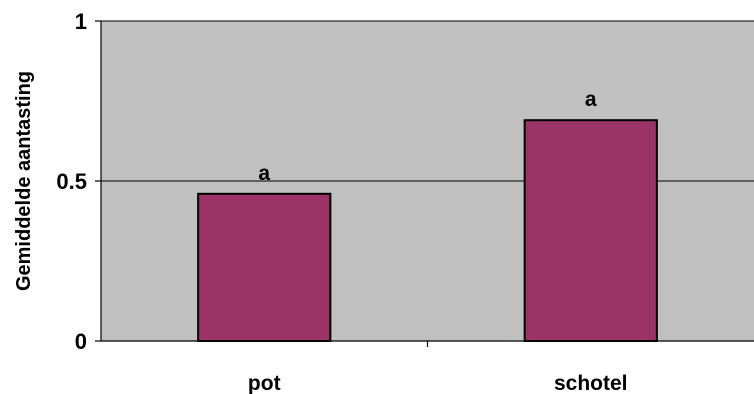 The image size is (754, 394). What do you see at coordinates (24, 181) in the screenshot?
I see `y-axis-title: Gemiddelde aantasting` at bounding box center [24, 181].